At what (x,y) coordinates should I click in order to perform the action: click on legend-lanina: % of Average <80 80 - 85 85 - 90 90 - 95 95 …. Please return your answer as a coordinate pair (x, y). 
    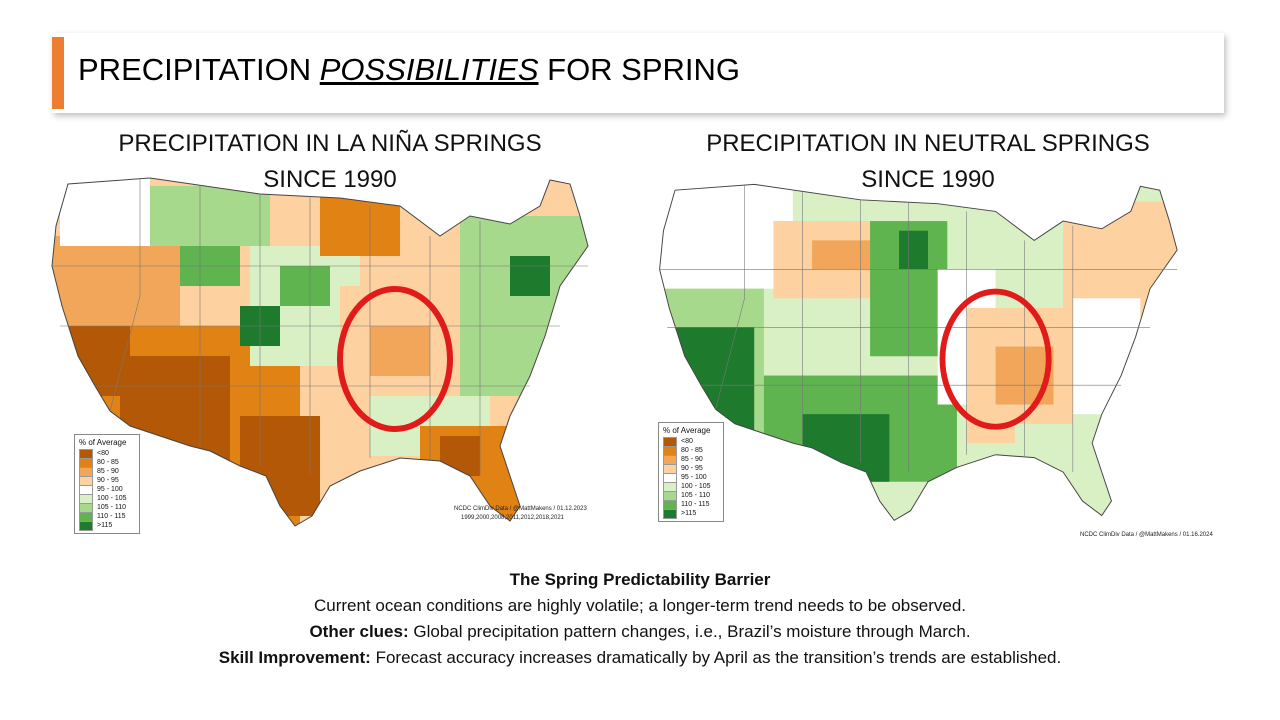
    Looking at the image, I should click on (107, 484).